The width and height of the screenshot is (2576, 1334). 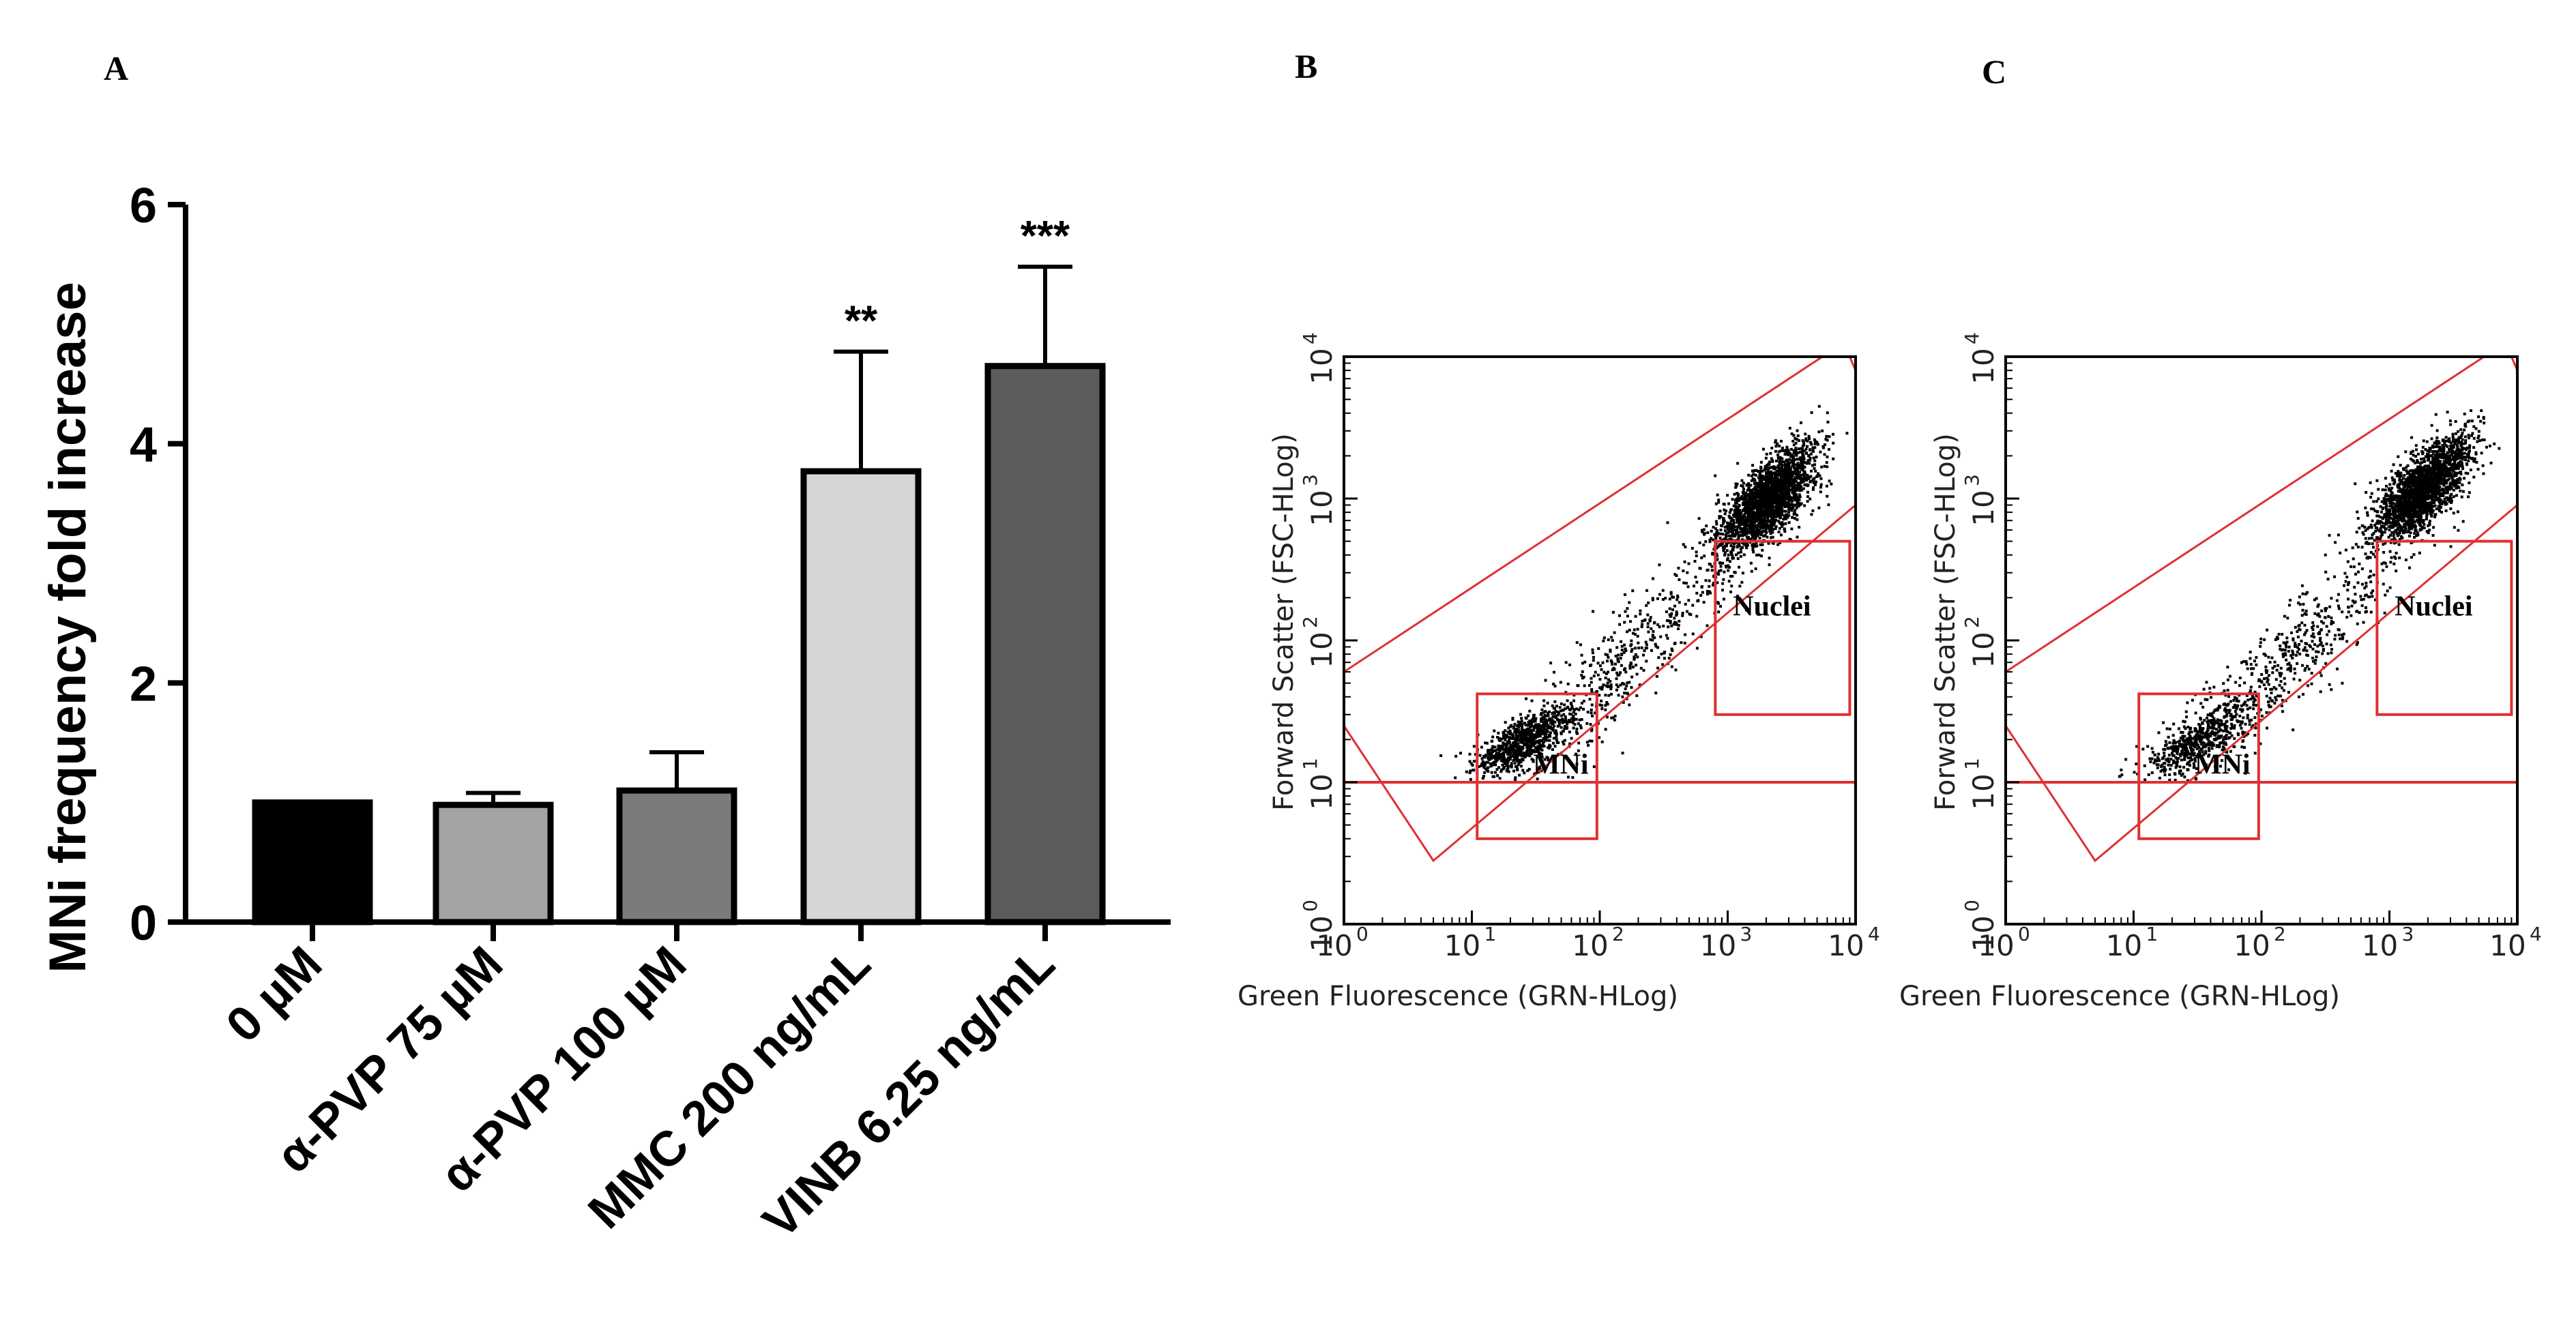 I want to click on flow-b-x-axis-title: Green Fluorescence (GRN-HLog), so click(x=1458, y=997).